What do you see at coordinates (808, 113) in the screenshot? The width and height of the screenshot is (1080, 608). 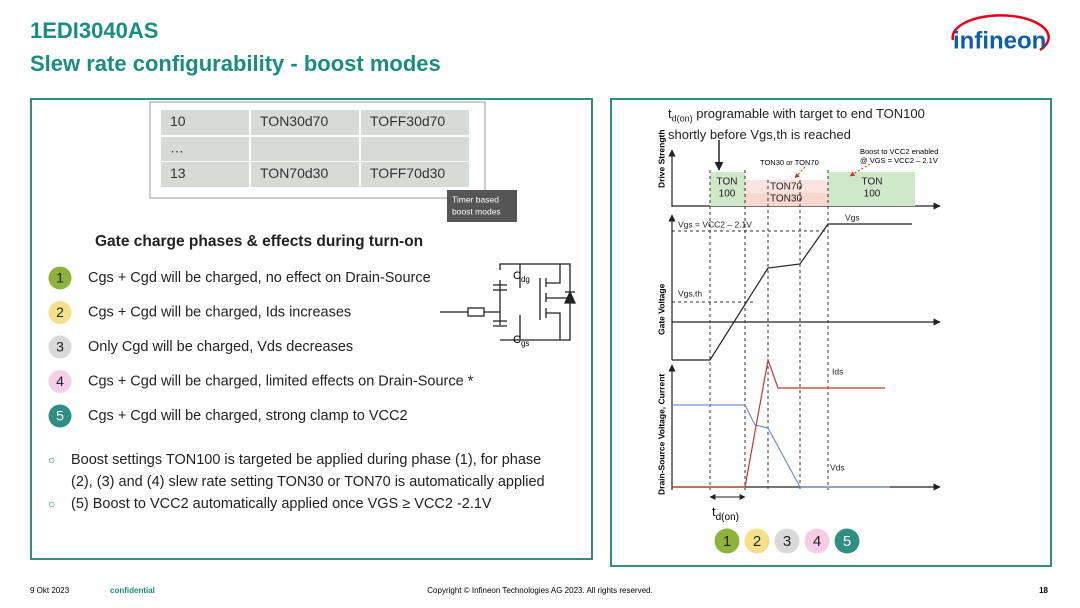 I see `note-line: programable with target to end TON100` at bounding box center [808, 113].